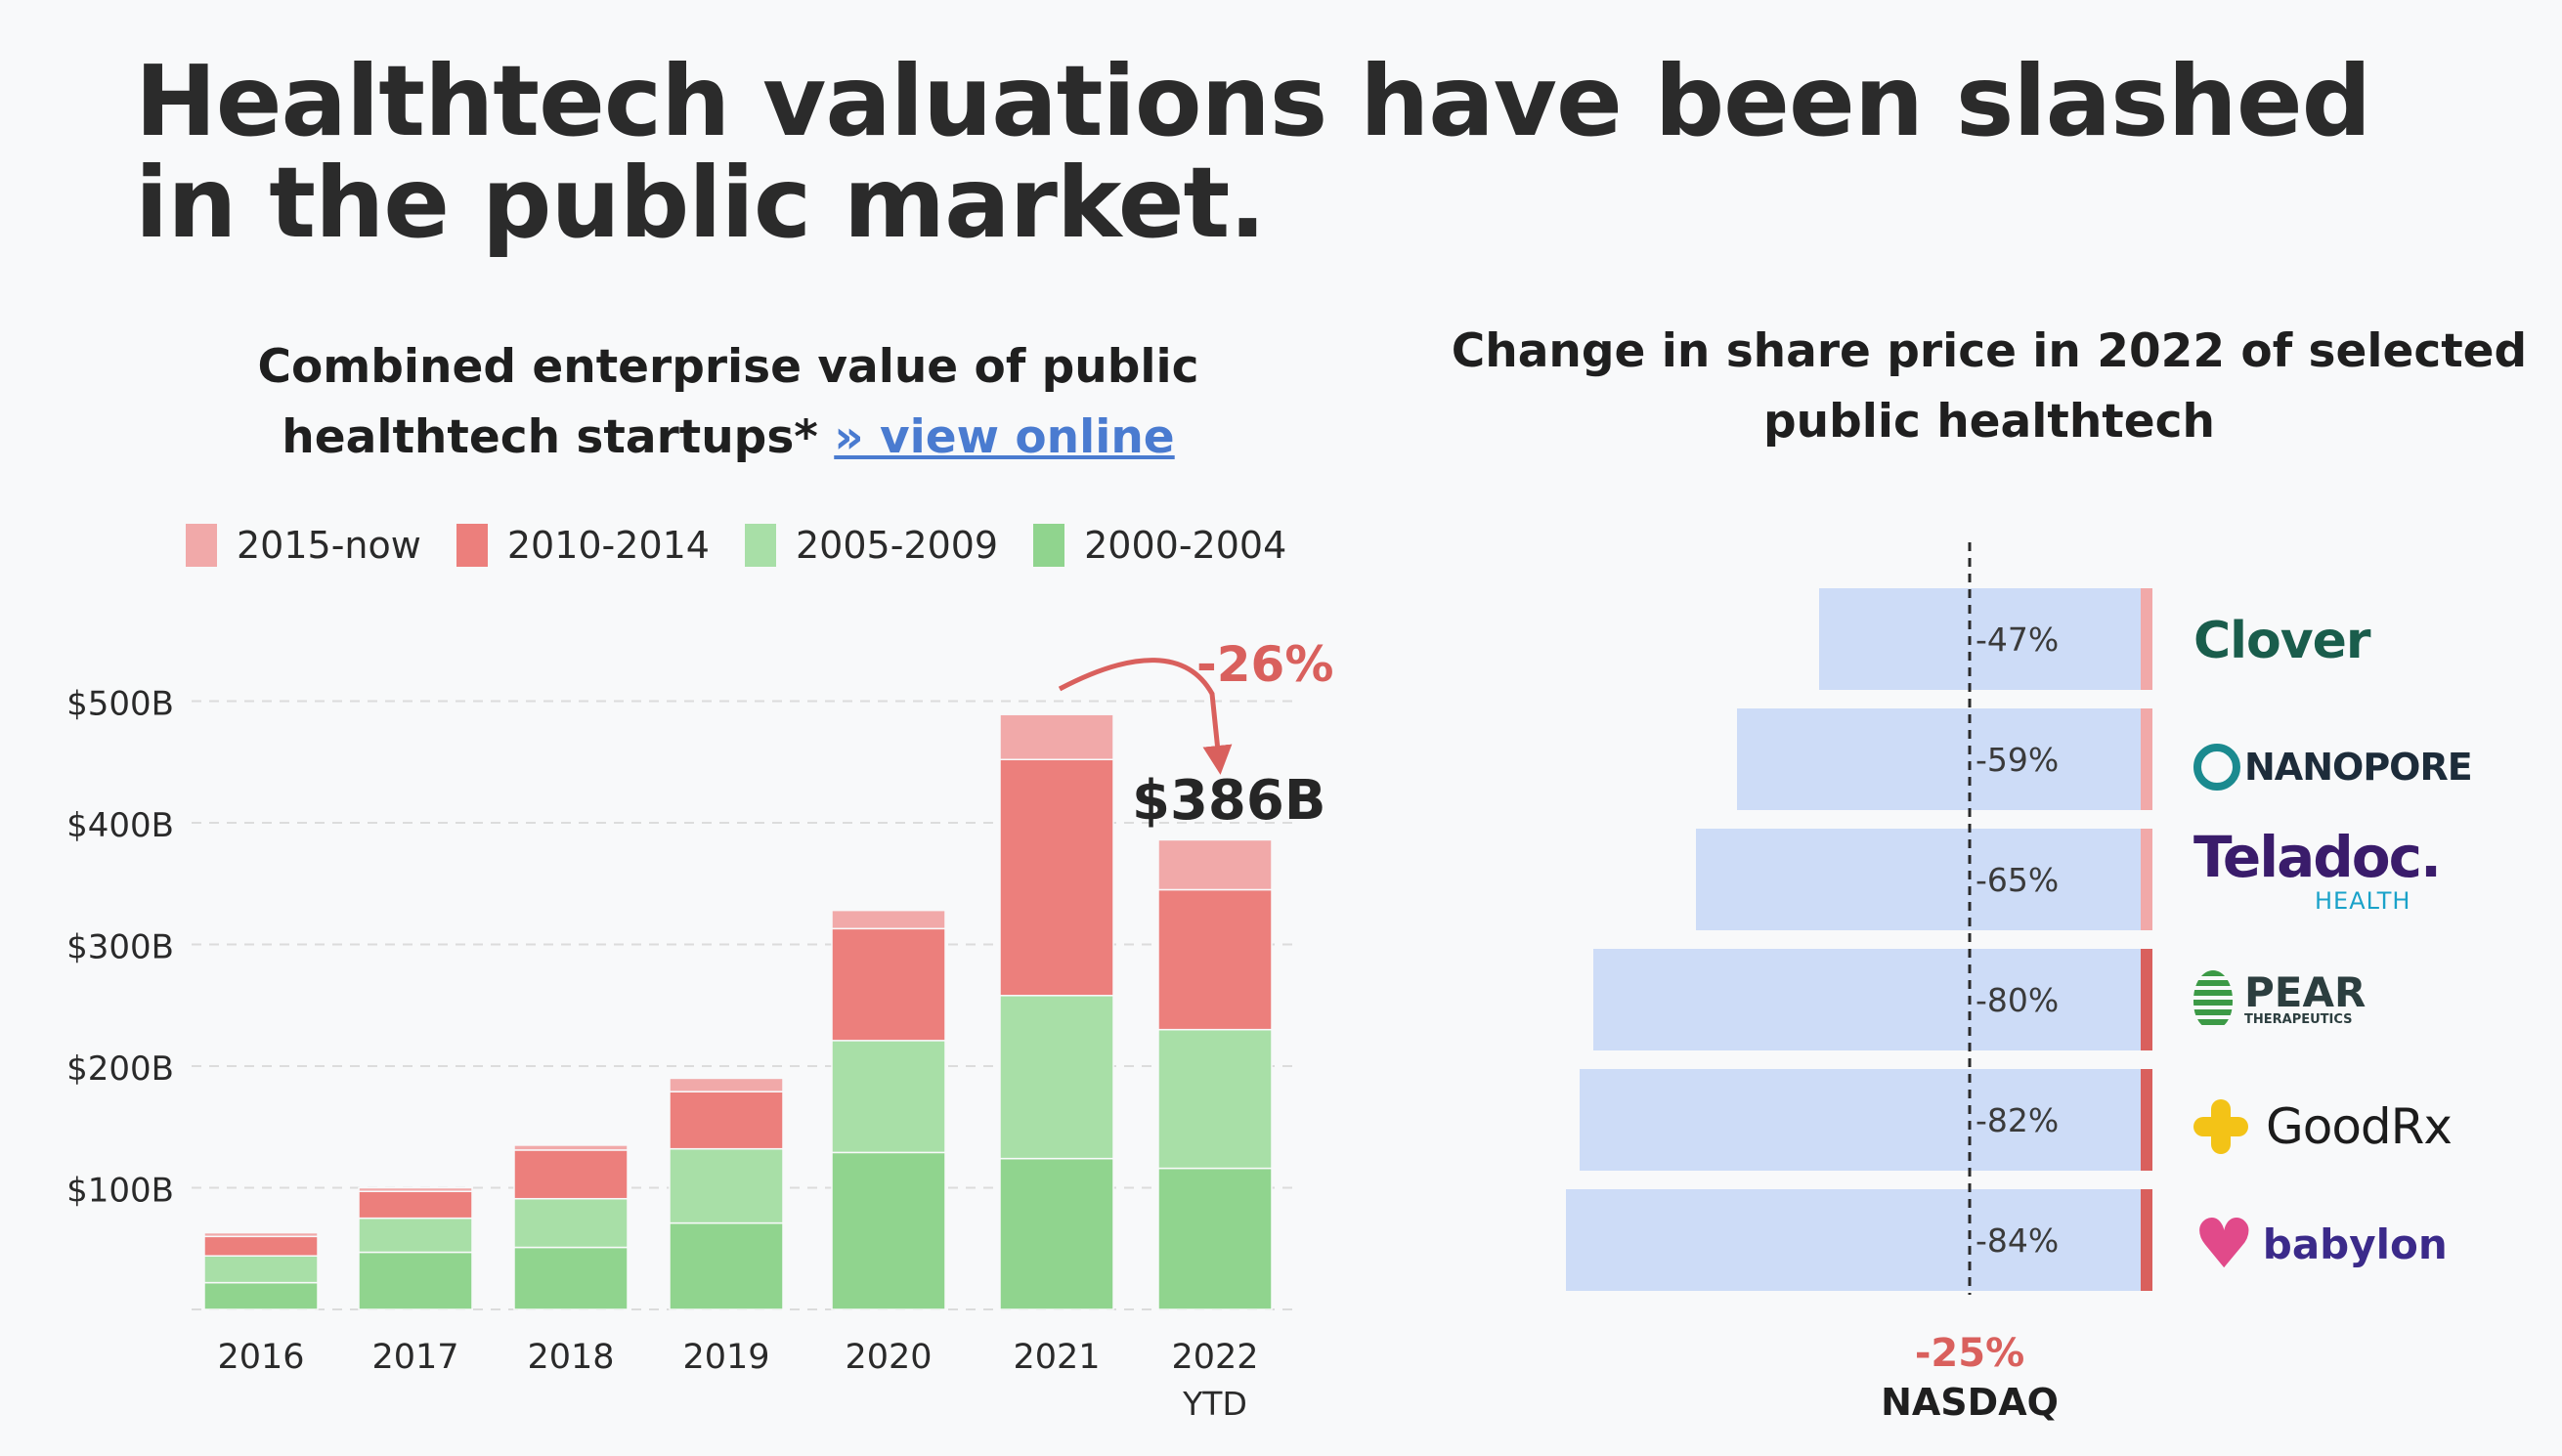 The image size is (2562, 1456). I want to click on bar-segment-2005-2009-2018, so click(571, 1223).